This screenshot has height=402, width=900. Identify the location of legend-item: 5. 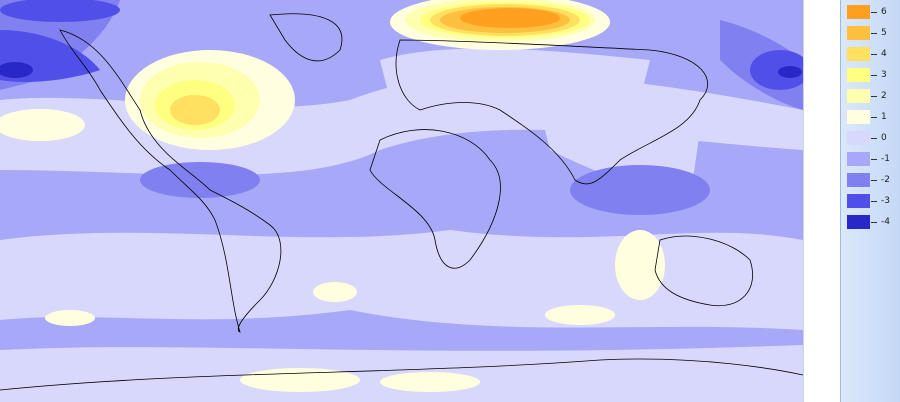
(867, 33).